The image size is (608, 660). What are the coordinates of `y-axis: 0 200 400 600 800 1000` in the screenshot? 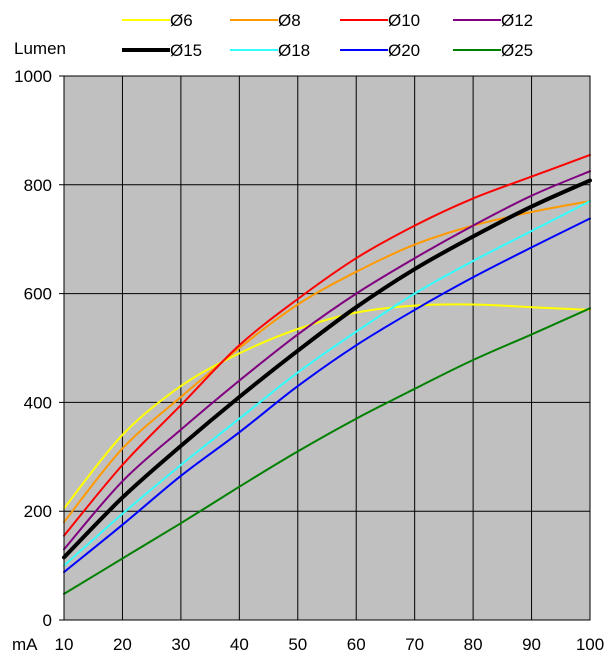 It's located at (33, 348).